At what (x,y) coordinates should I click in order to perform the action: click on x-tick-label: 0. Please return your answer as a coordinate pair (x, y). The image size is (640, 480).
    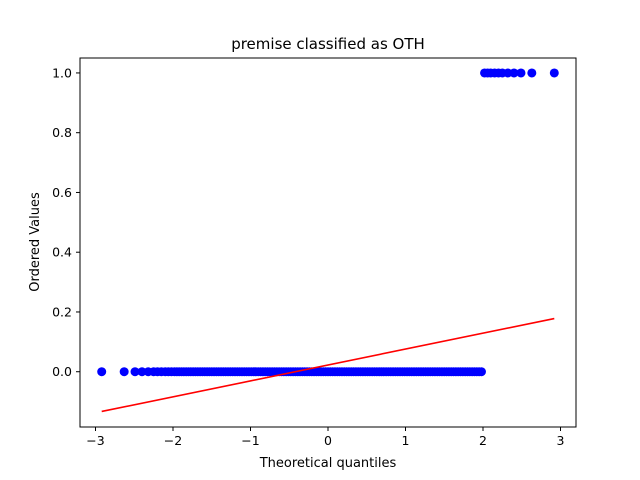
    Looking at the image, I should click on (328, 440).